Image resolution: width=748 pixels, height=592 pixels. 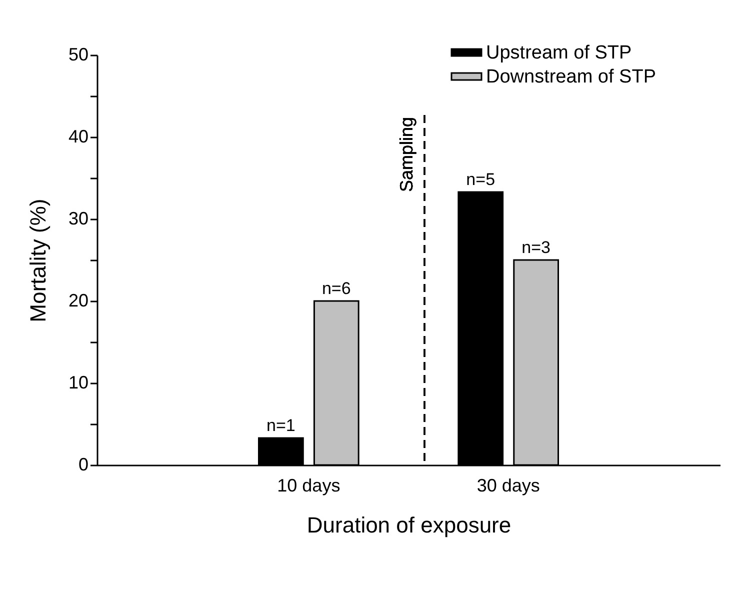 I want to click on annotation: n=1, so click(x=281, y=425).